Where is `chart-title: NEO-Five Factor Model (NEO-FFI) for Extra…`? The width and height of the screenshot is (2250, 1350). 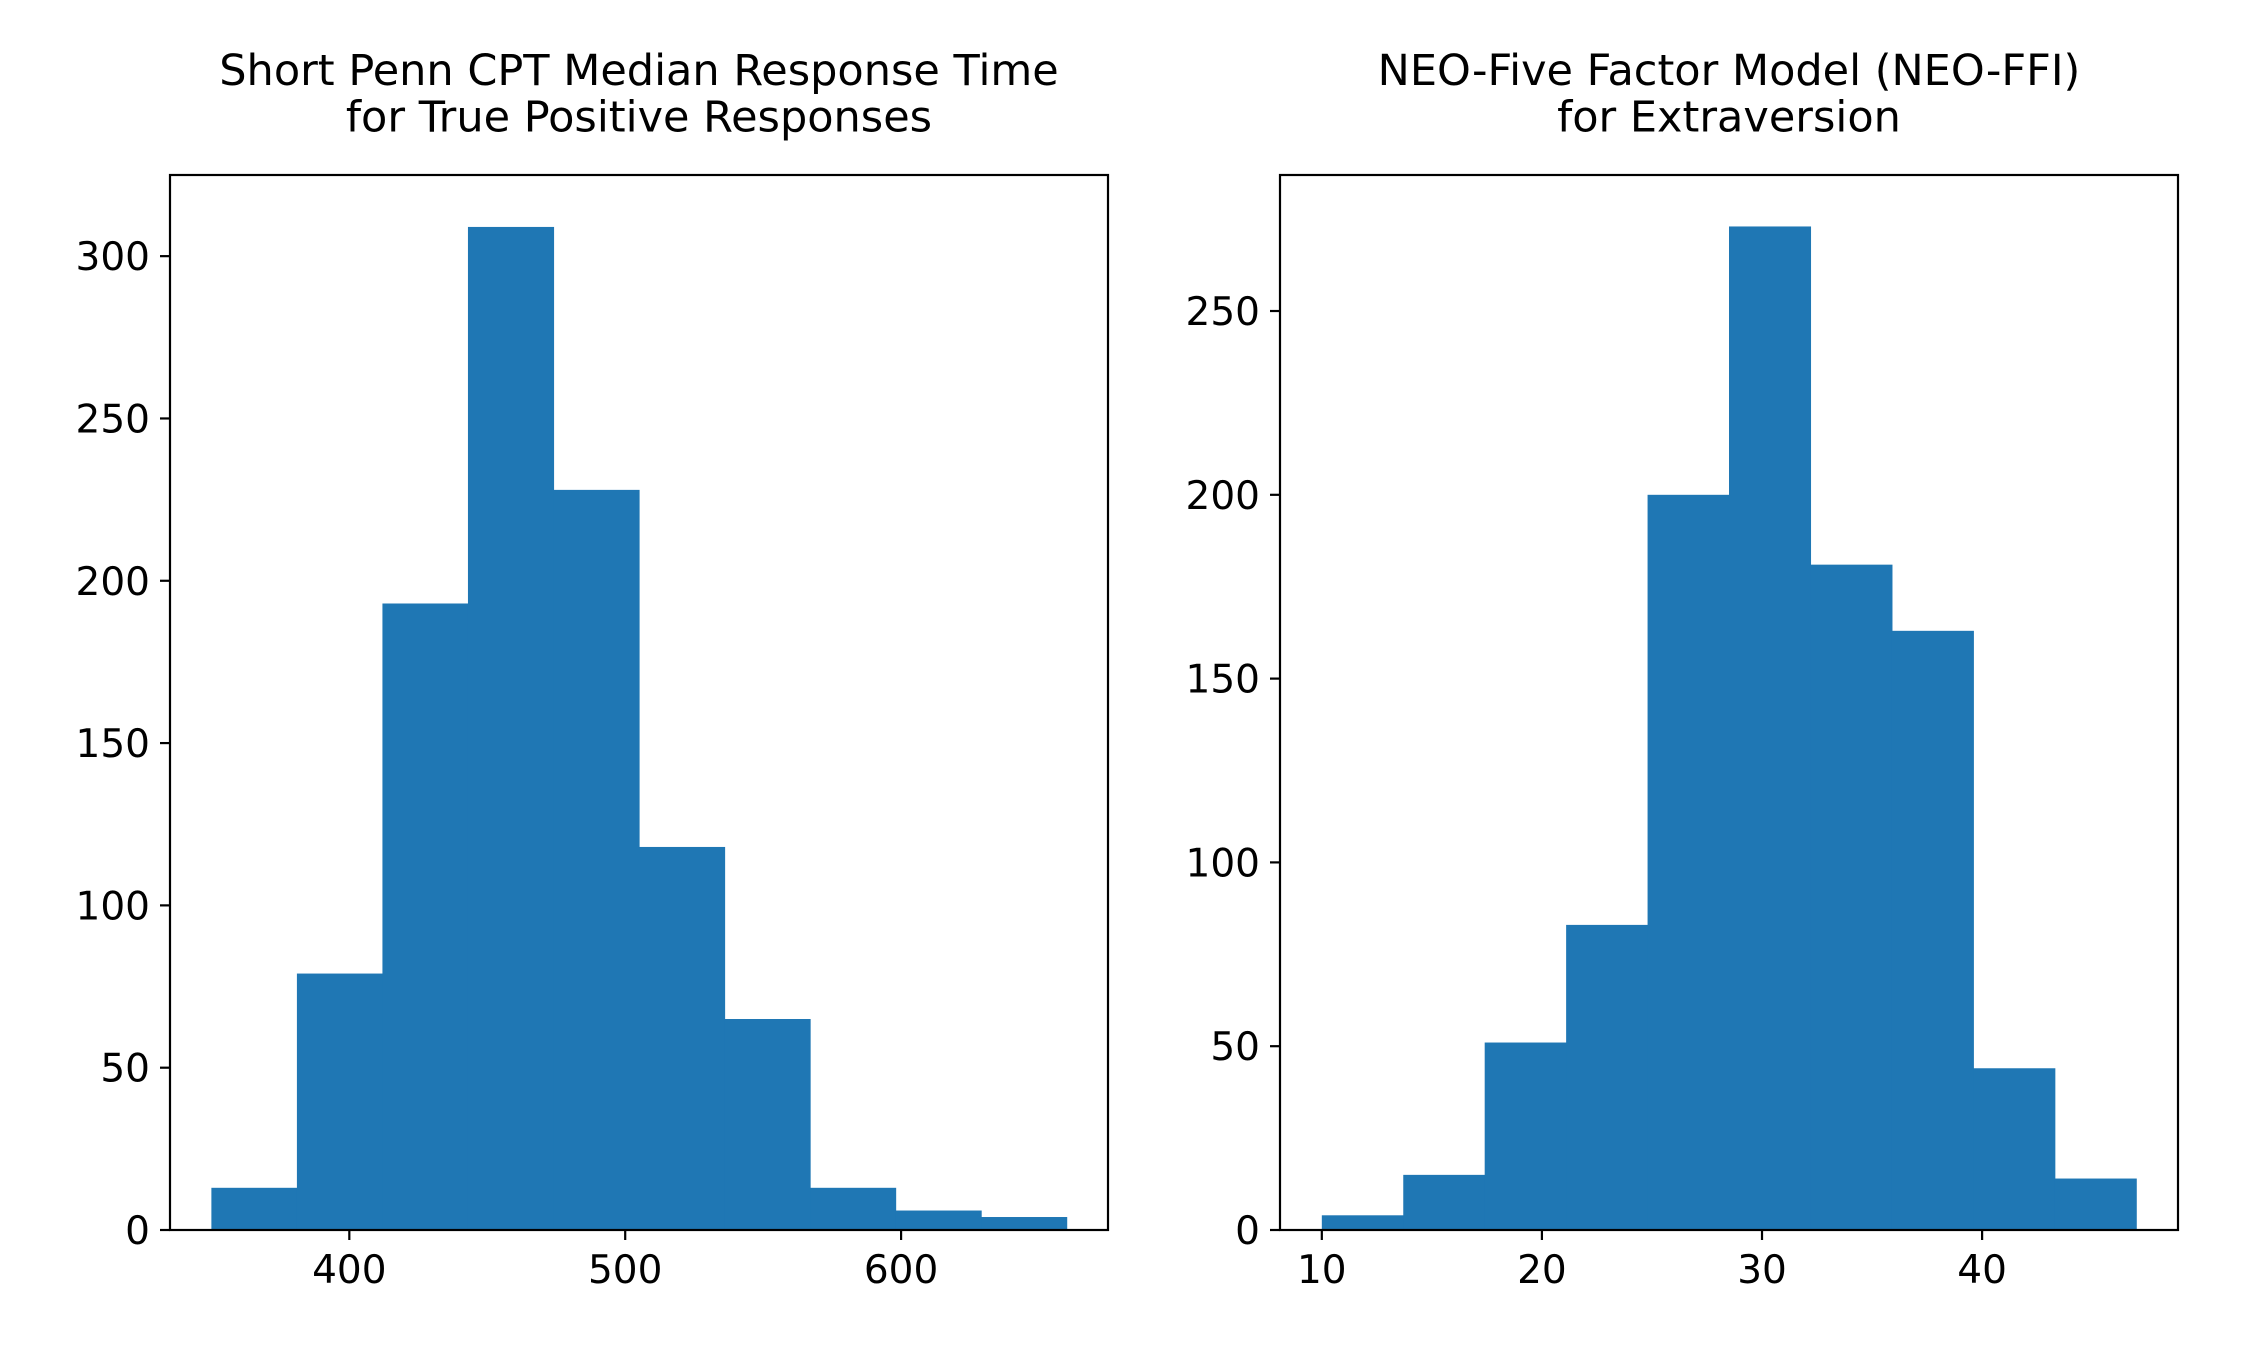 chart-title: NEO-Five Factor Model (NEO-FFI) for Extra… is located at coordinates (1729, 94).